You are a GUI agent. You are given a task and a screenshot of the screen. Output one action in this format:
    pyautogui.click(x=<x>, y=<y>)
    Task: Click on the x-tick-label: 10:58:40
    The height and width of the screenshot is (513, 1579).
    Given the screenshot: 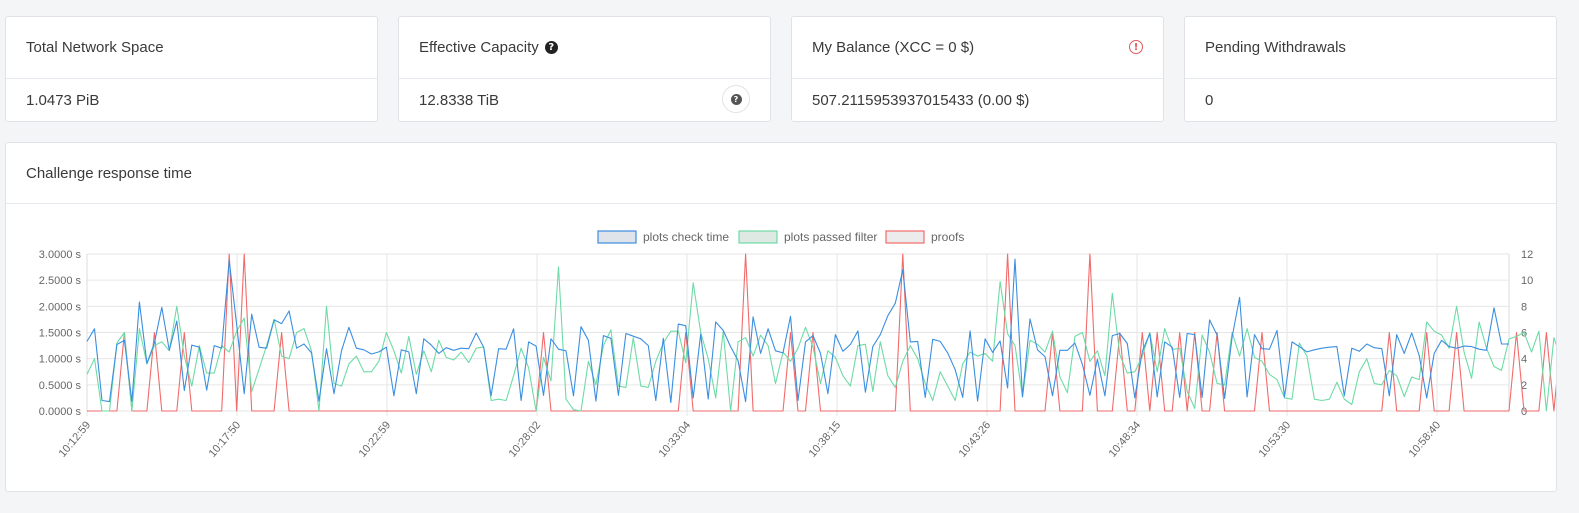 What is the action you would take?
    pyautogui.click(x=1425, y=439)
    